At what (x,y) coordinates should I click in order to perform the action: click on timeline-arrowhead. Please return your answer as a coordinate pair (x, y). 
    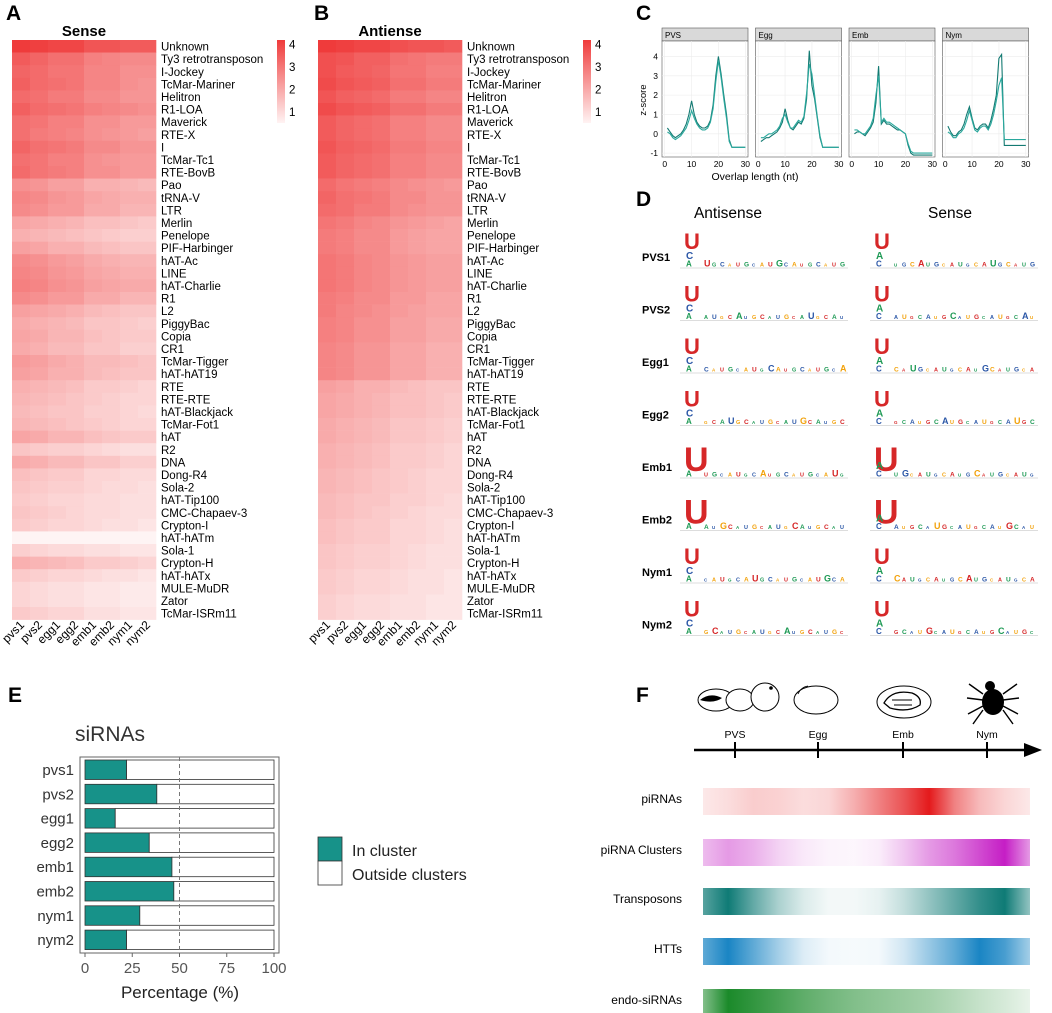
    Looking at the image, I should click on (1033, 750).